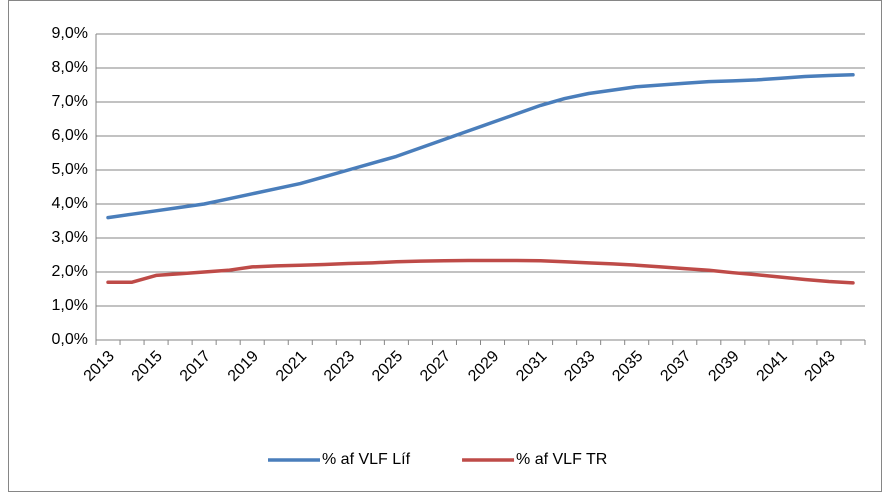 Image resolution: width=890 pixels, height=498 pixels. Describe the element at coordinates (70, 339) in the screenshot. I see `y-tick-label: 0,0%` at that location.